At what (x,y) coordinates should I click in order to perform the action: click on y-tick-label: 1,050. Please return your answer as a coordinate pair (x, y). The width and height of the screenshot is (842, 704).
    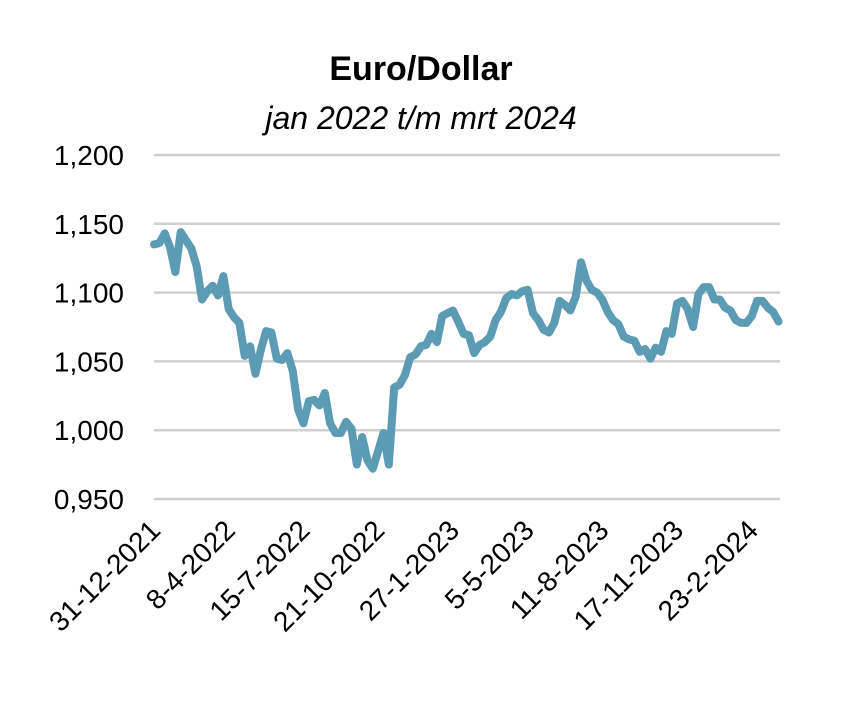
    Looking at the image, I should click on (89, 361).